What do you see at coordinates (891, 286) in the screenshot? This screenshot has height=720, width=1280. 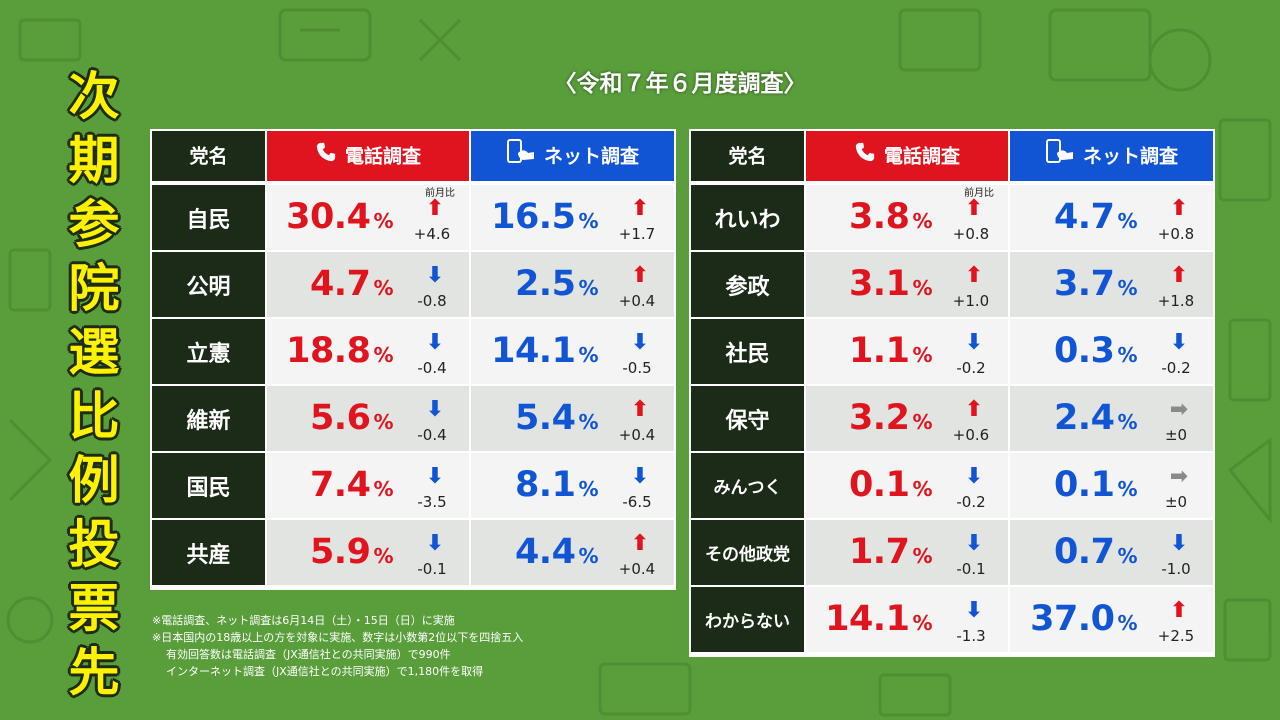 I see `phone-value: 3.1%` at bounding box center [891, 286].